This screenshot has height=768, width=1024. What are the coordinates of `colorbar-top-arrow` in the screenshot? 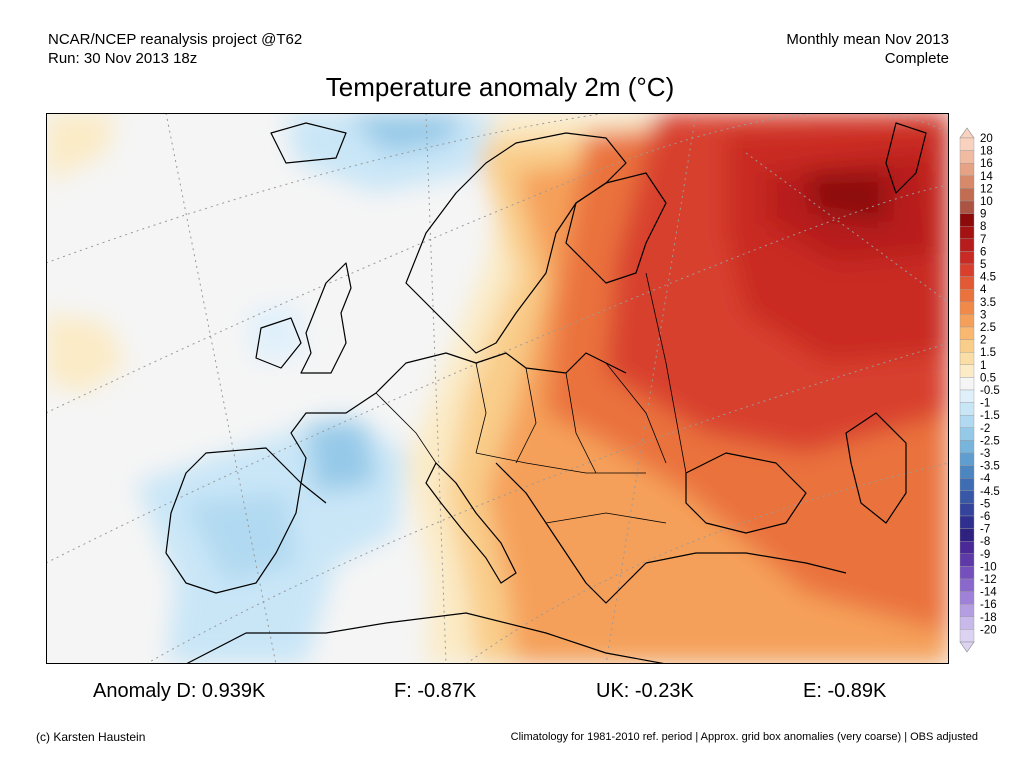 It's located at (967, 133).